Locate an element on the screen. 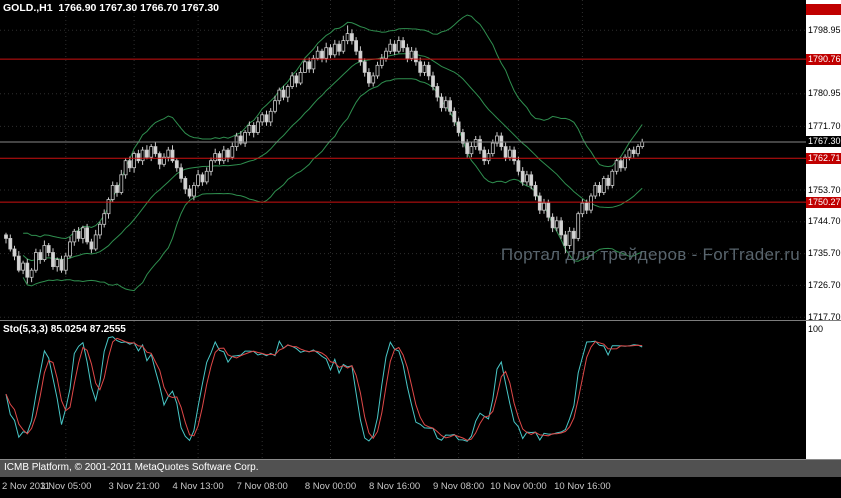  panel-divider is located at coordinates (420, 320).